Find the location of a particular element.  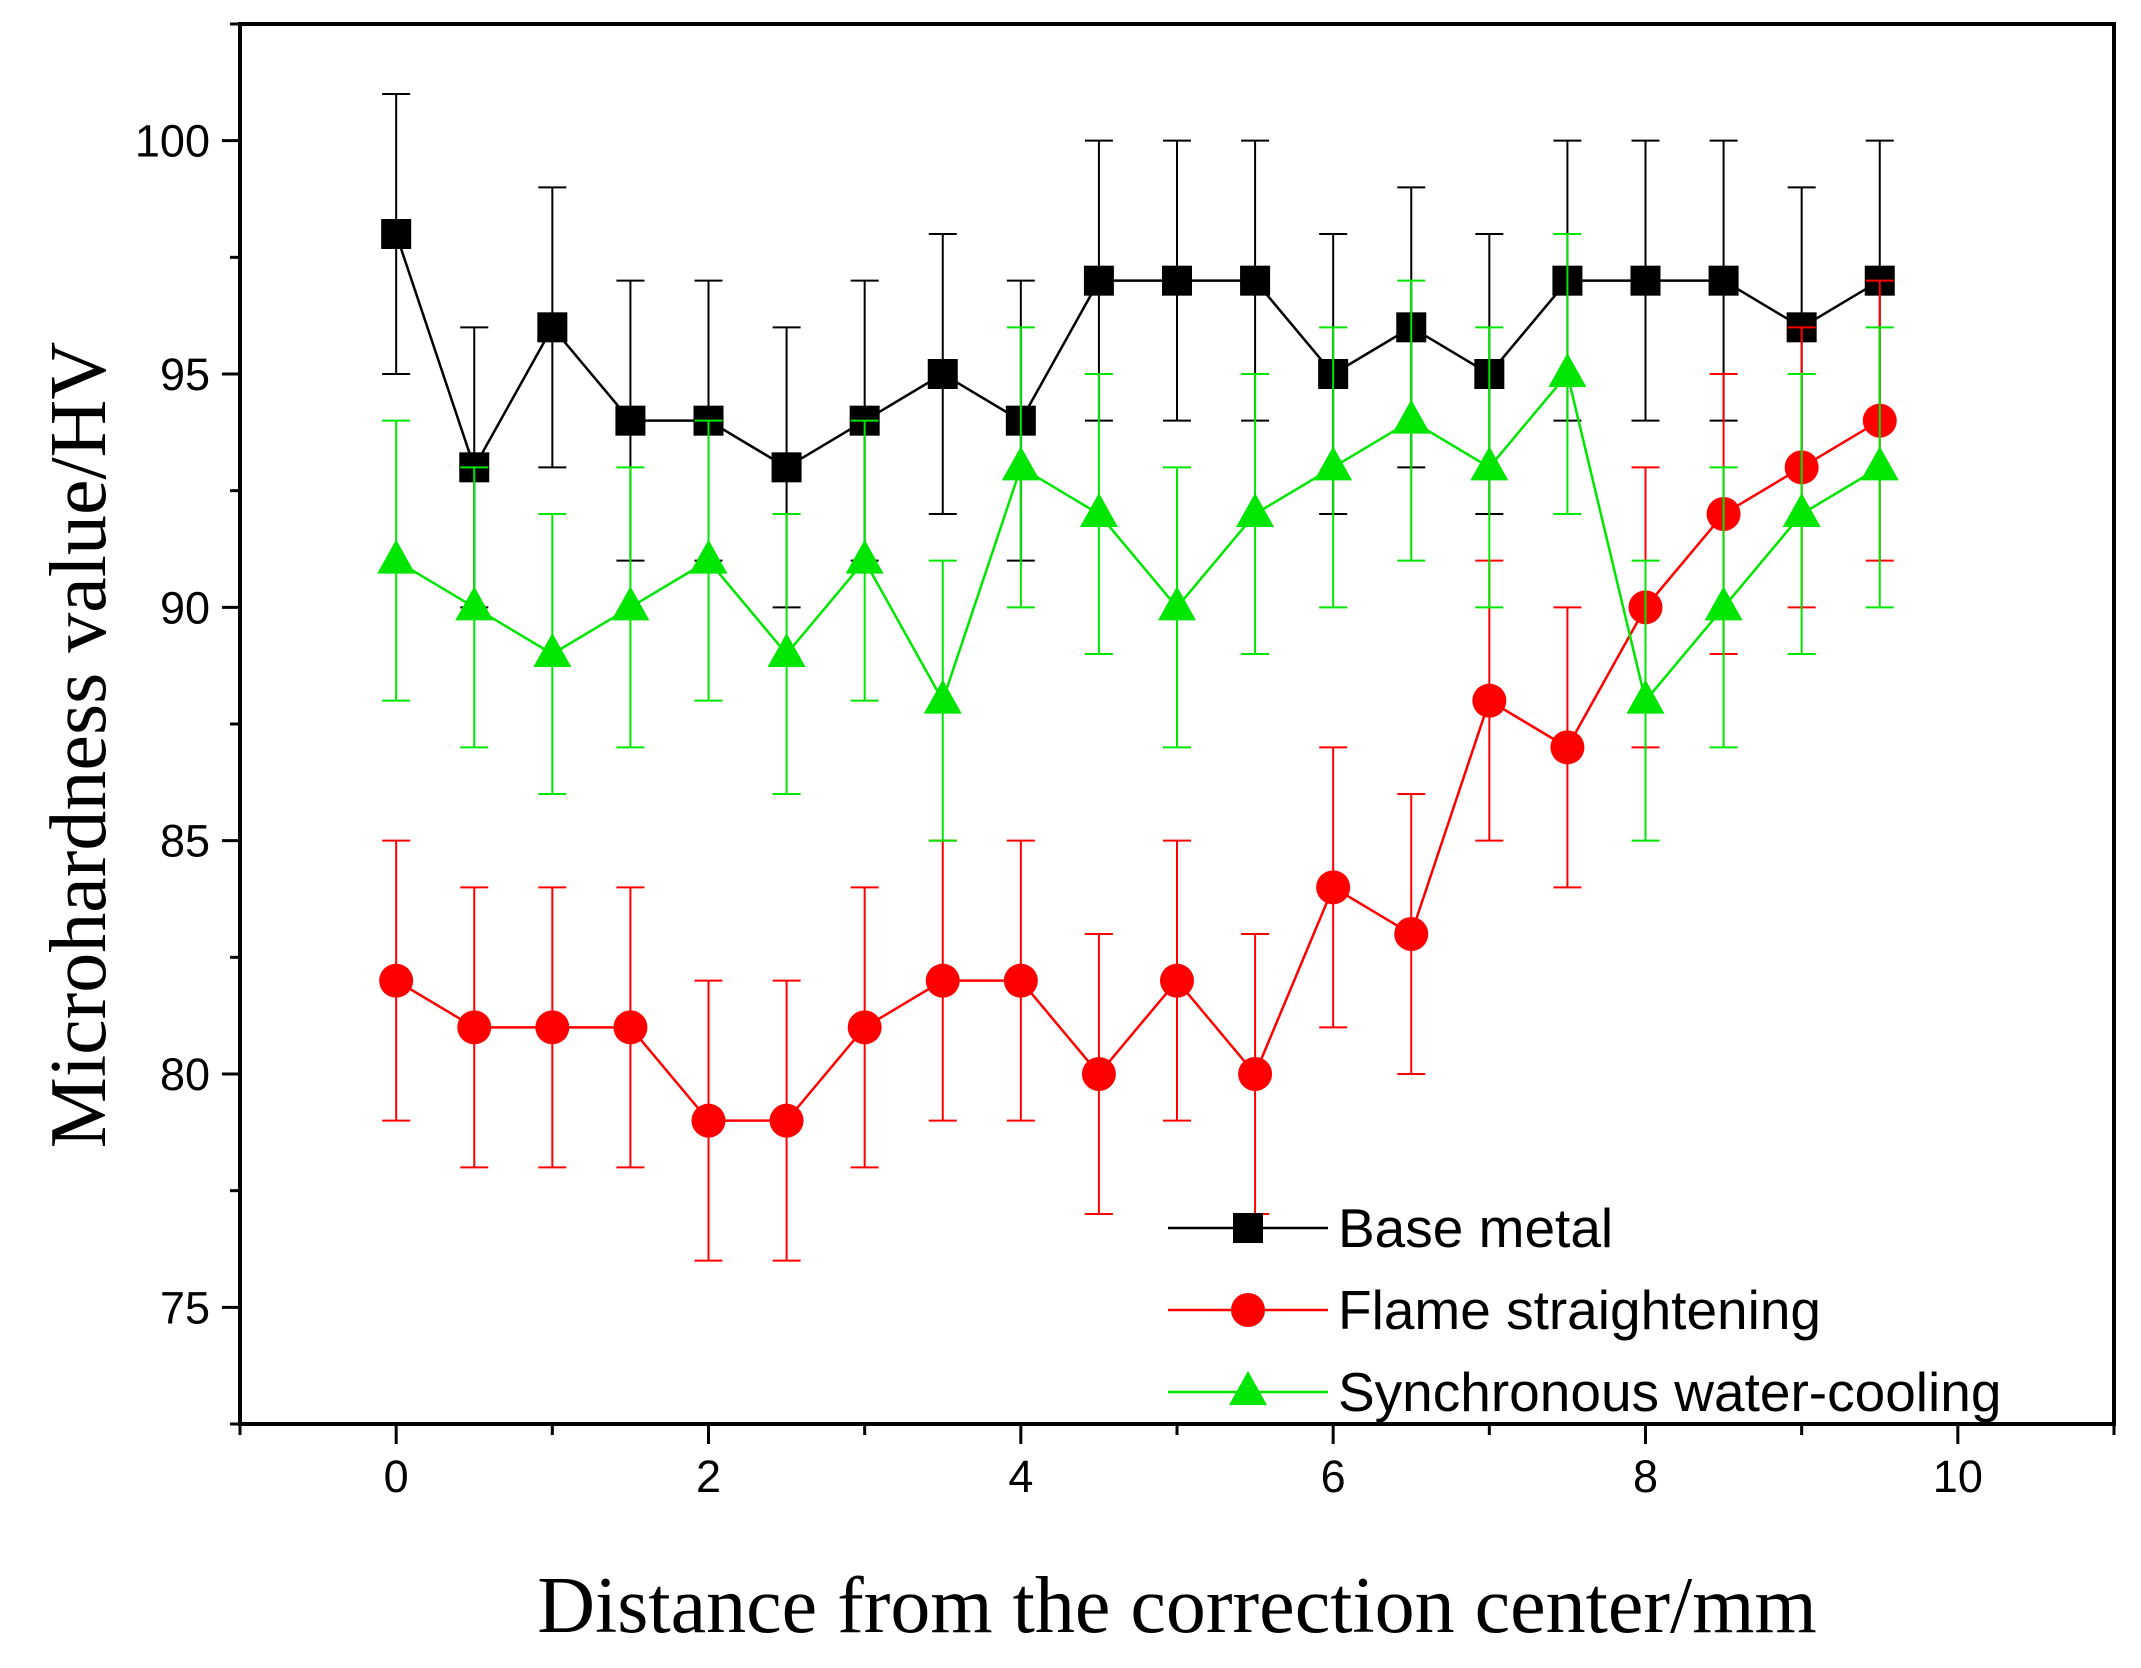

y-tick-label: 80 is located at coordinates (185, 1074).